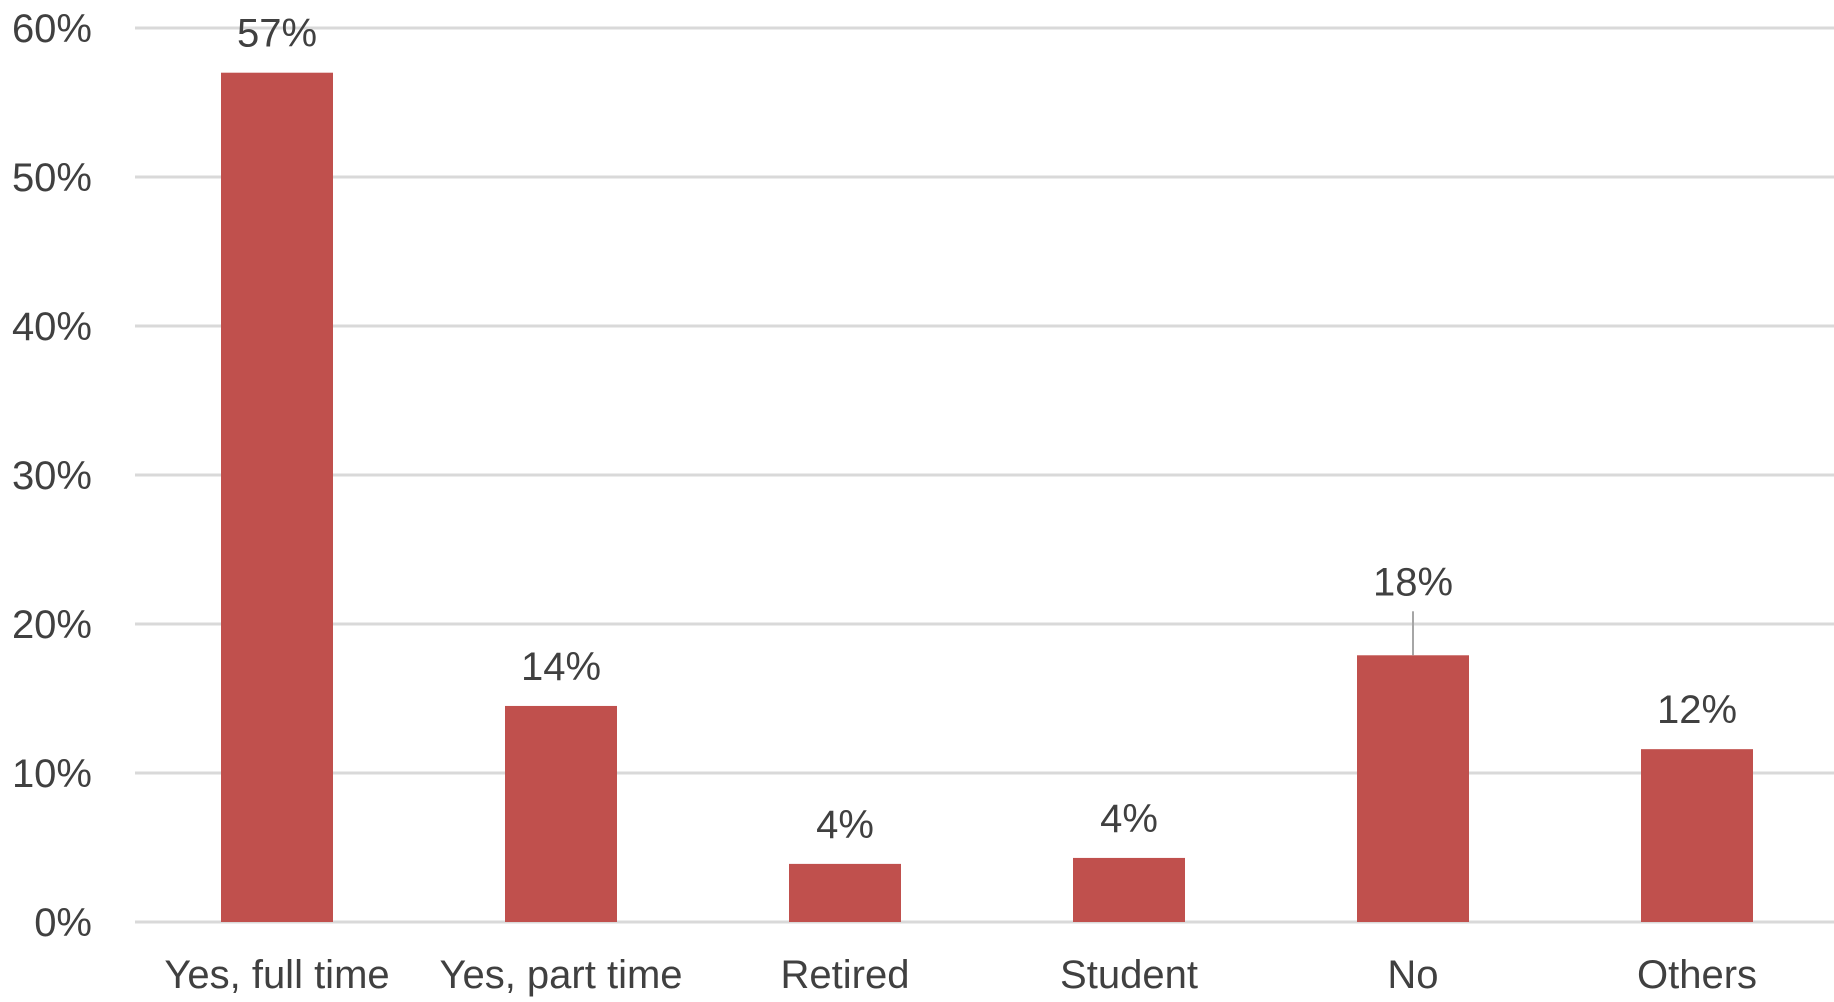 This screenshot has width=1834, height=1002. I want to click on x-category-label: Yes, full time, so click(276, 975).